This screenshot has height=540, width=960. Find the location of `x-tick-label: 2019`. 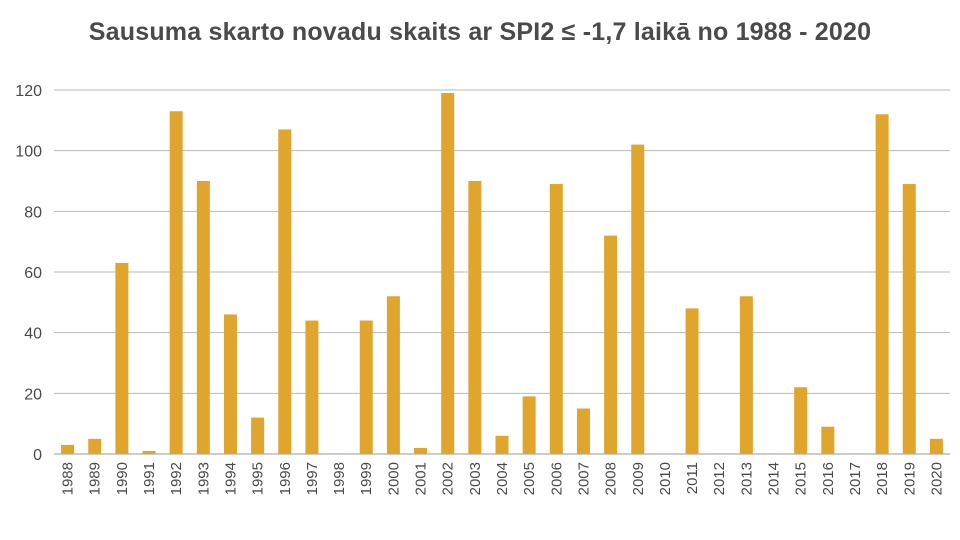

x-tick-label: 2019 is located at coordinates (909, 478).